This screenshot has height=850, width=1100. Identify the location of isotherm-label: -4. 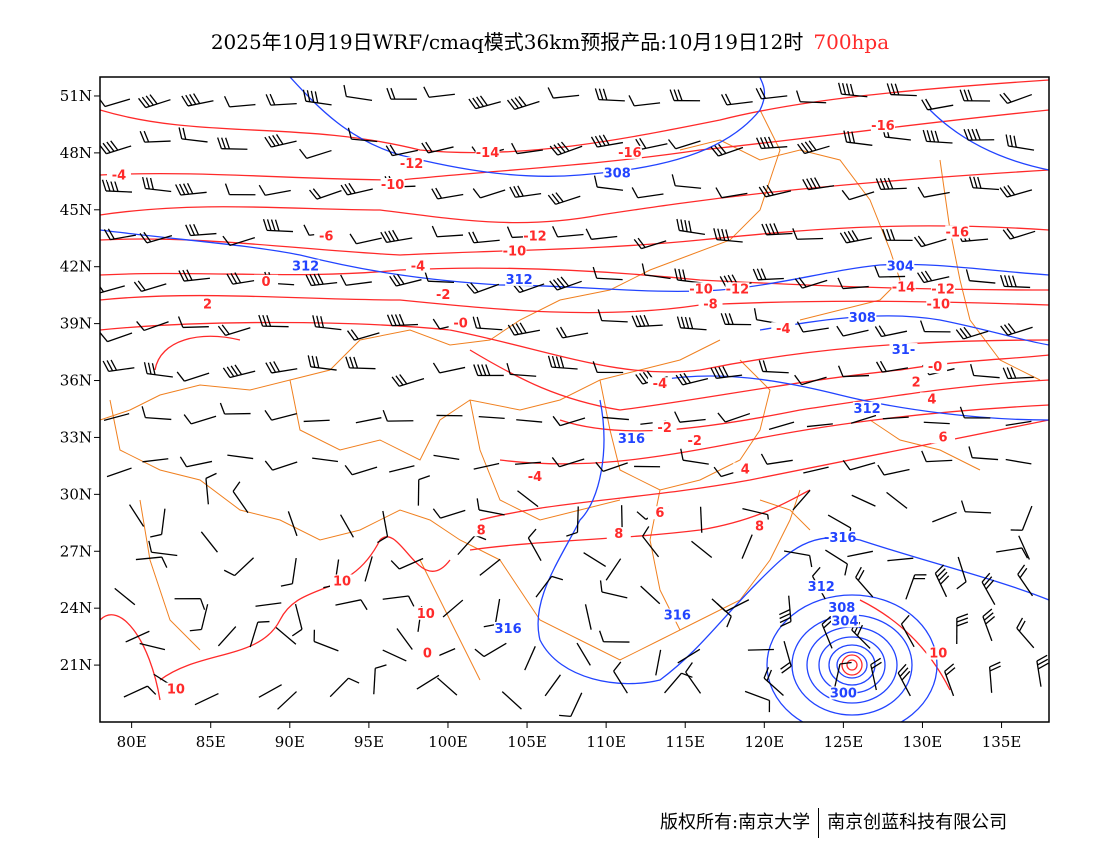
(660, 384).